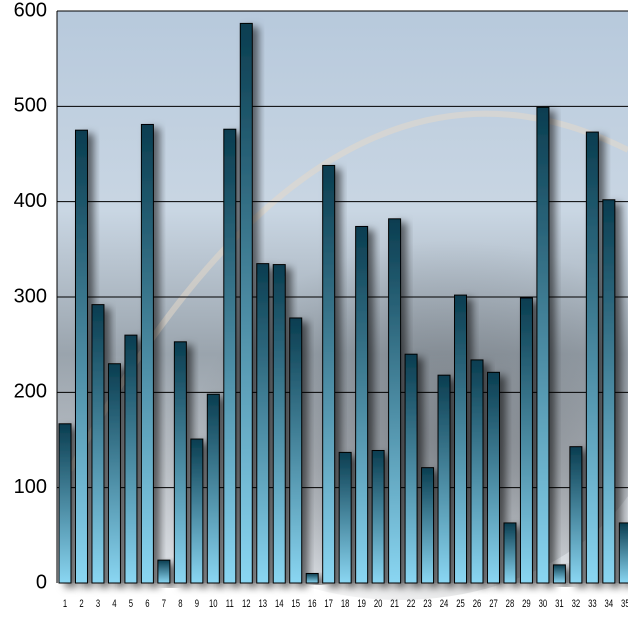 The width and height of the screenshot is (628, 620). Describe the element at coordinates (444, 604) in the screenshot. I see `x-tick-label: 24` at that location.